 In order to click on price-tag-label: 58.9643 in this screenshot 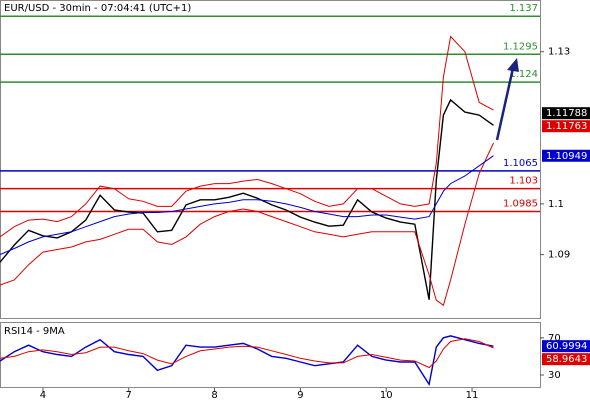, I will do `click(566, 359)`.